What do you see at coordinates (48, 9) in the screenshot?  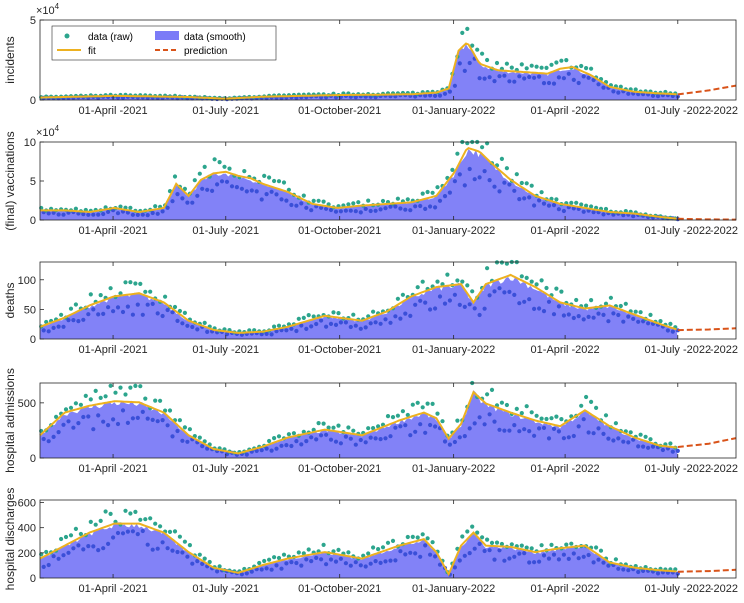 I see `y-exponent-label: ×10⁴` at bounding box center [48, 9].